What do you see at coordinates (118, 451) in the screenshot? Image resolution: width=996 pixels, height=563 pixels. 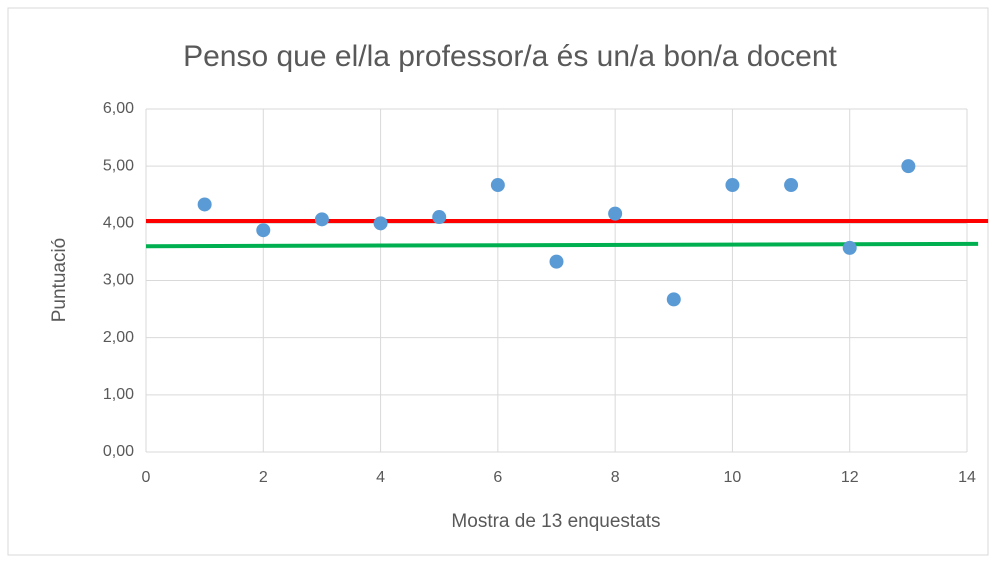 I see `y-tick-label: 0,00` at bounding box center [118, 451].